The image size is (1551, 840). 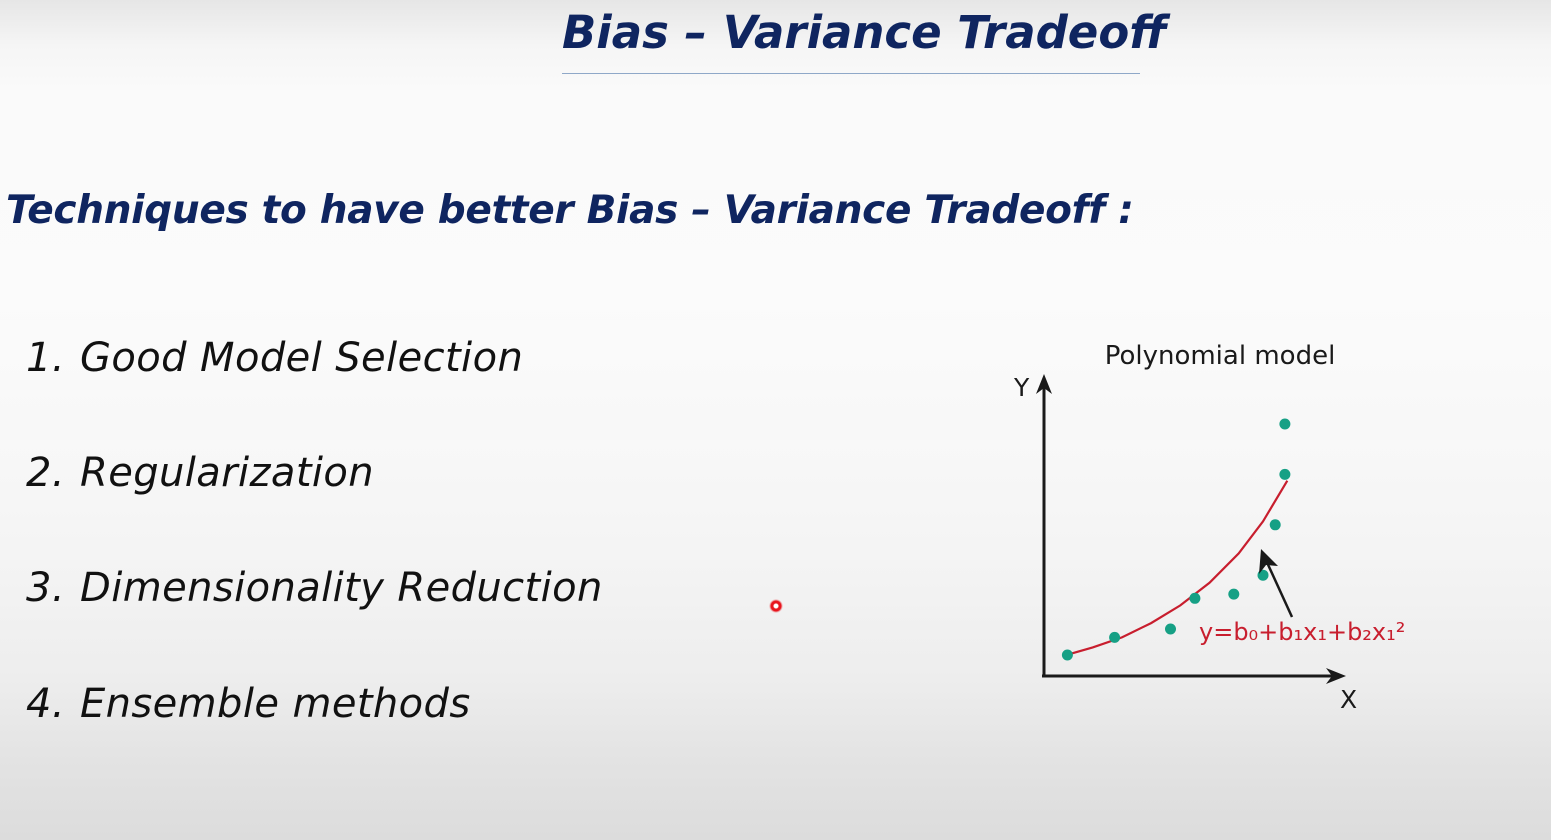 What do you see at coordinates (227, 473) in the screenshot?
I see `technique-label: Regularization` at bounding box center [227, 473].